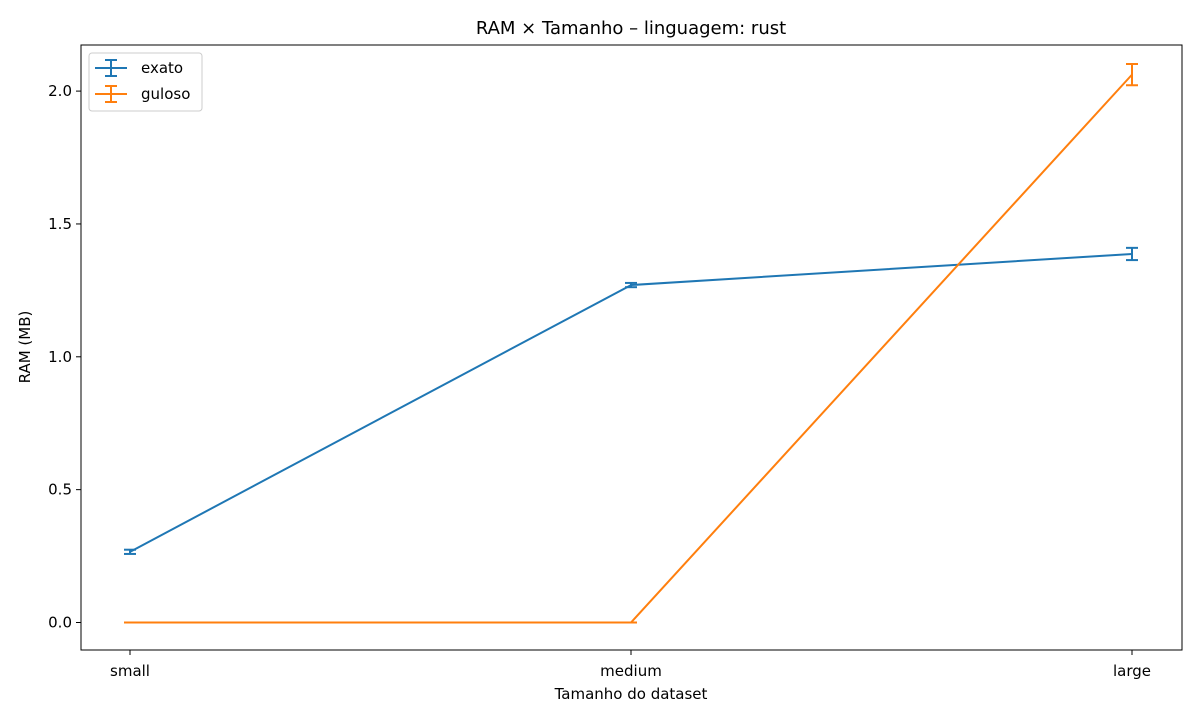 The image size is (1200, 720). I want to click on y-tick-label: 1.0, so click(60, 357).